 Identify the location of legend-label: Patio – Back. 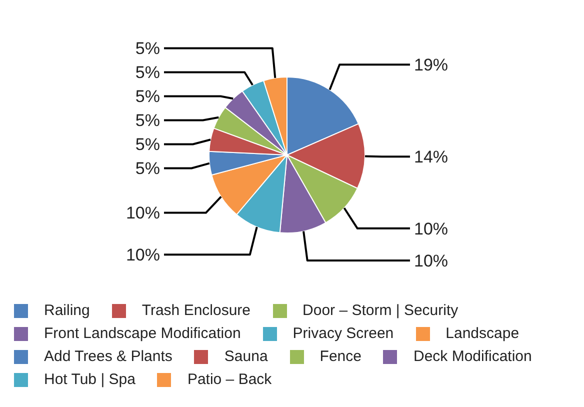
(229, 379).